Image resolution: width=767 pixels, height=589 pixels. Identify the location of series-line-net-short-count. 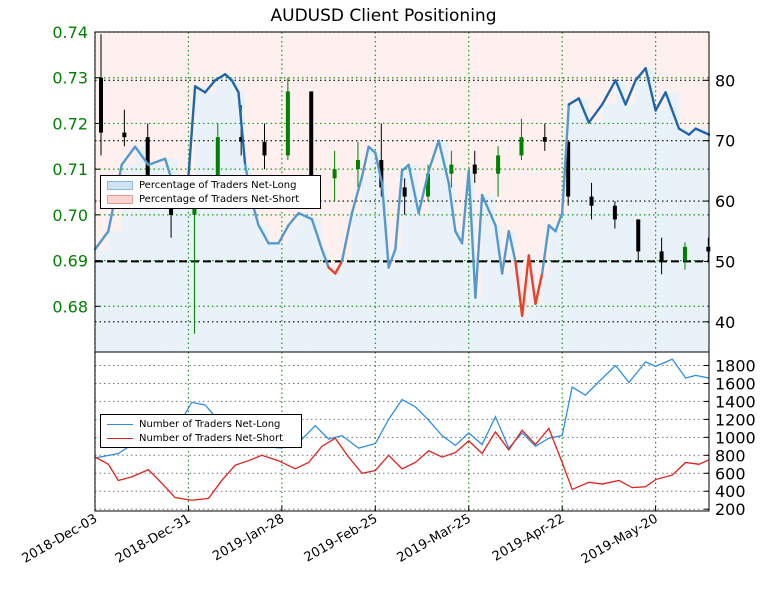
(402, 464).